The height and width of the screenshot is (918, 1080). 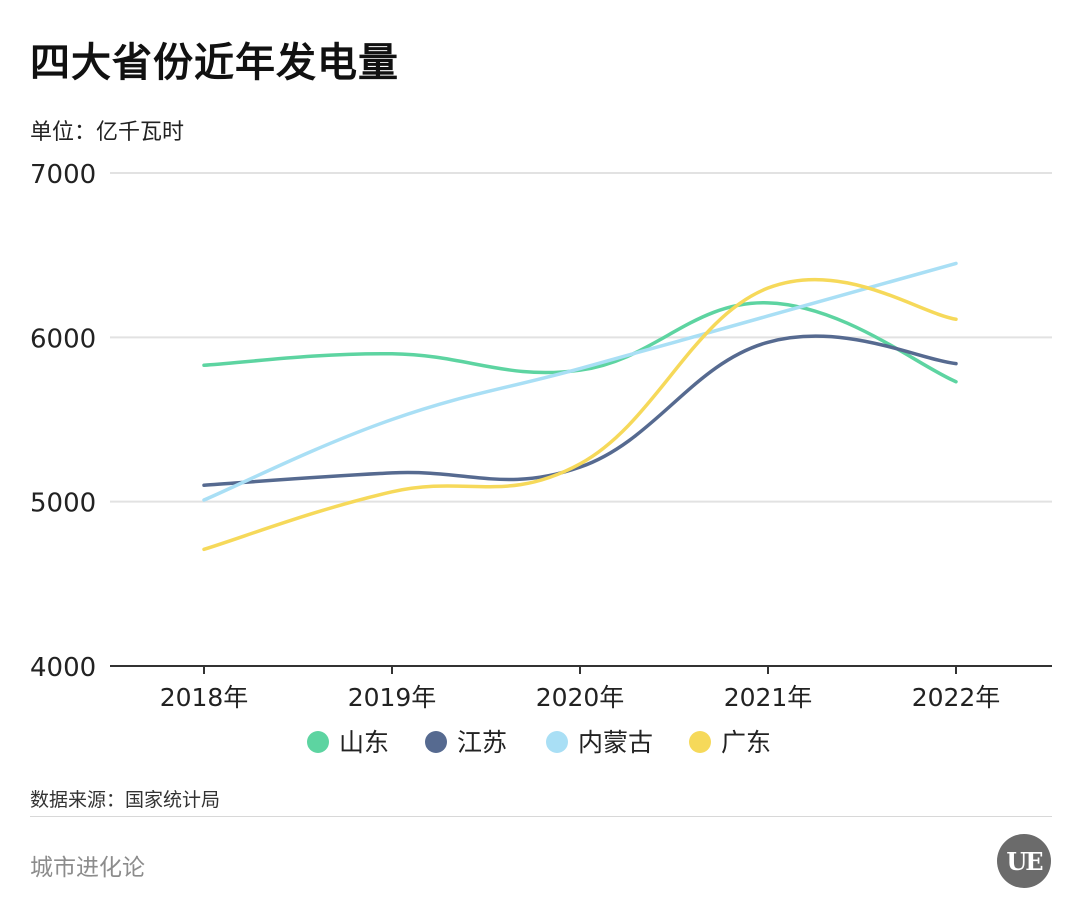 What do you see at coordinates (214, 63) in the screenshot?
I see `chart-title: 四大省份近年发电量` at bounding box center [214, 63].